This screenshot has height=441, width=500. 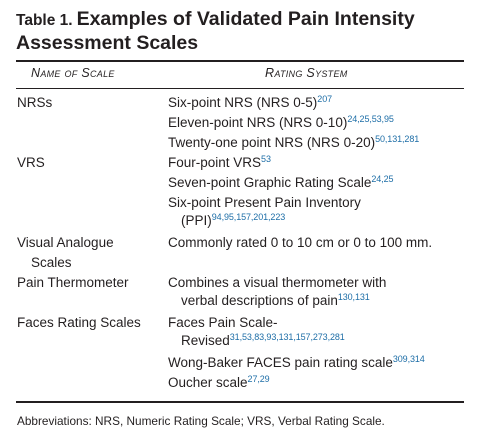 I want to click on reference-number: 207, so click(x=325, y=99).